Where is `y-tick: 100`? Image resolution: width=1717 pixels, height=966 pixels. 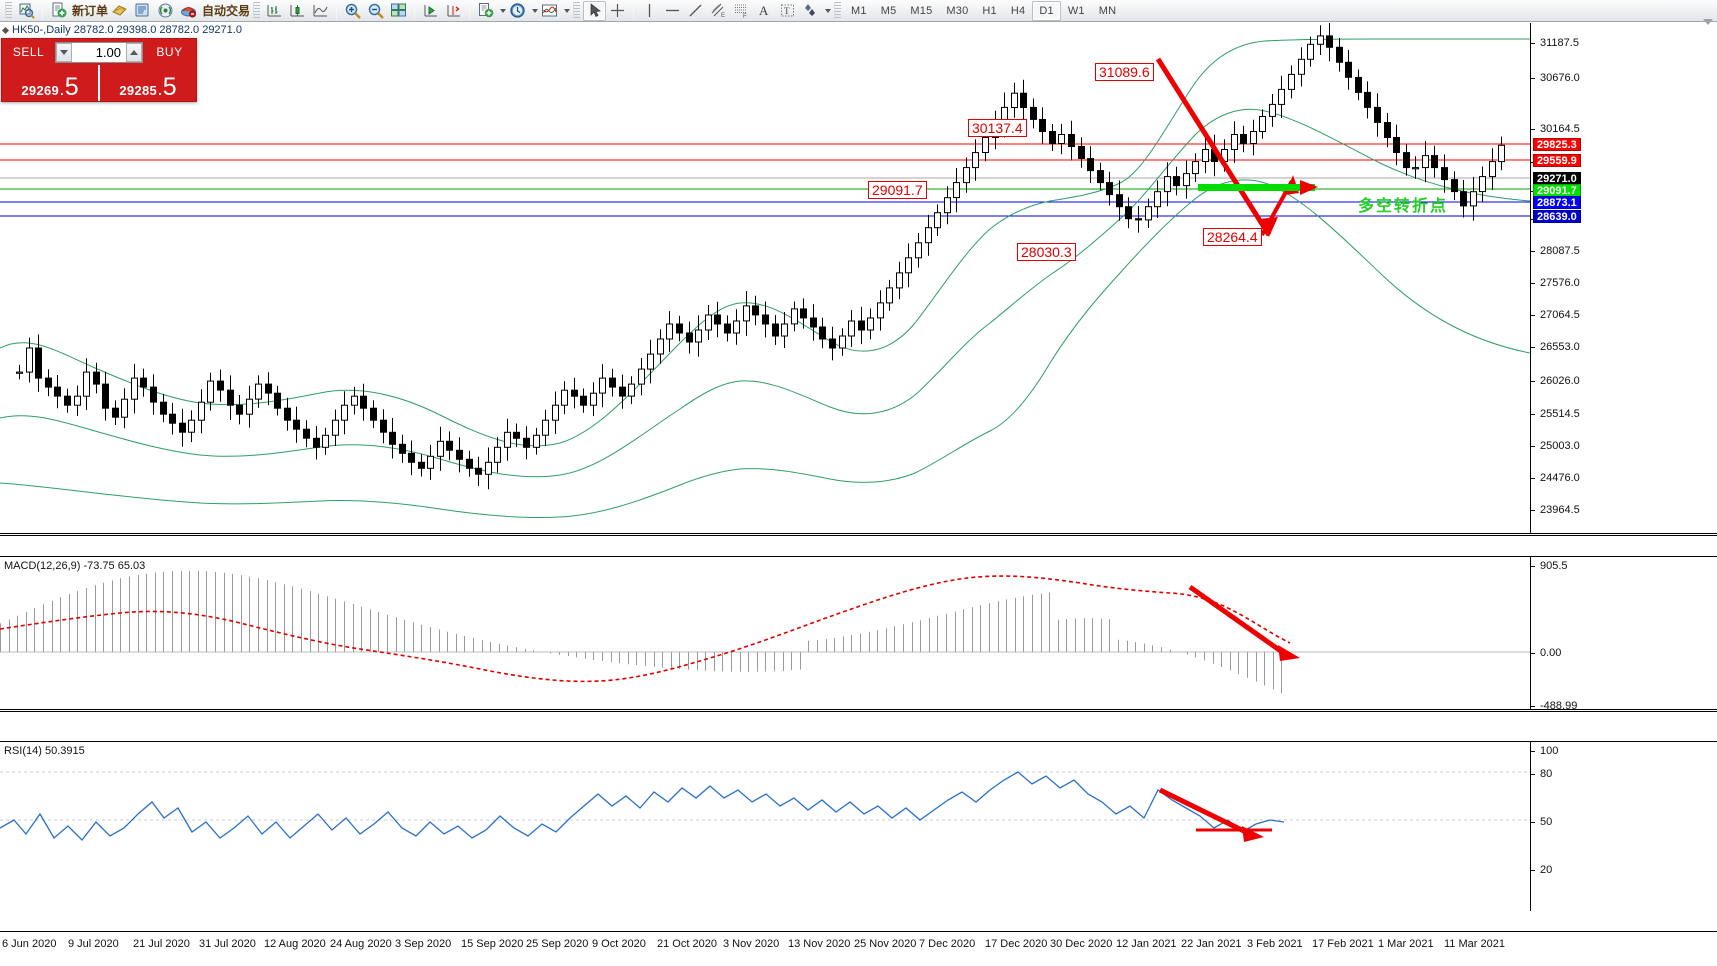
y-tick: 100 is located at coordinates (1544, 751).